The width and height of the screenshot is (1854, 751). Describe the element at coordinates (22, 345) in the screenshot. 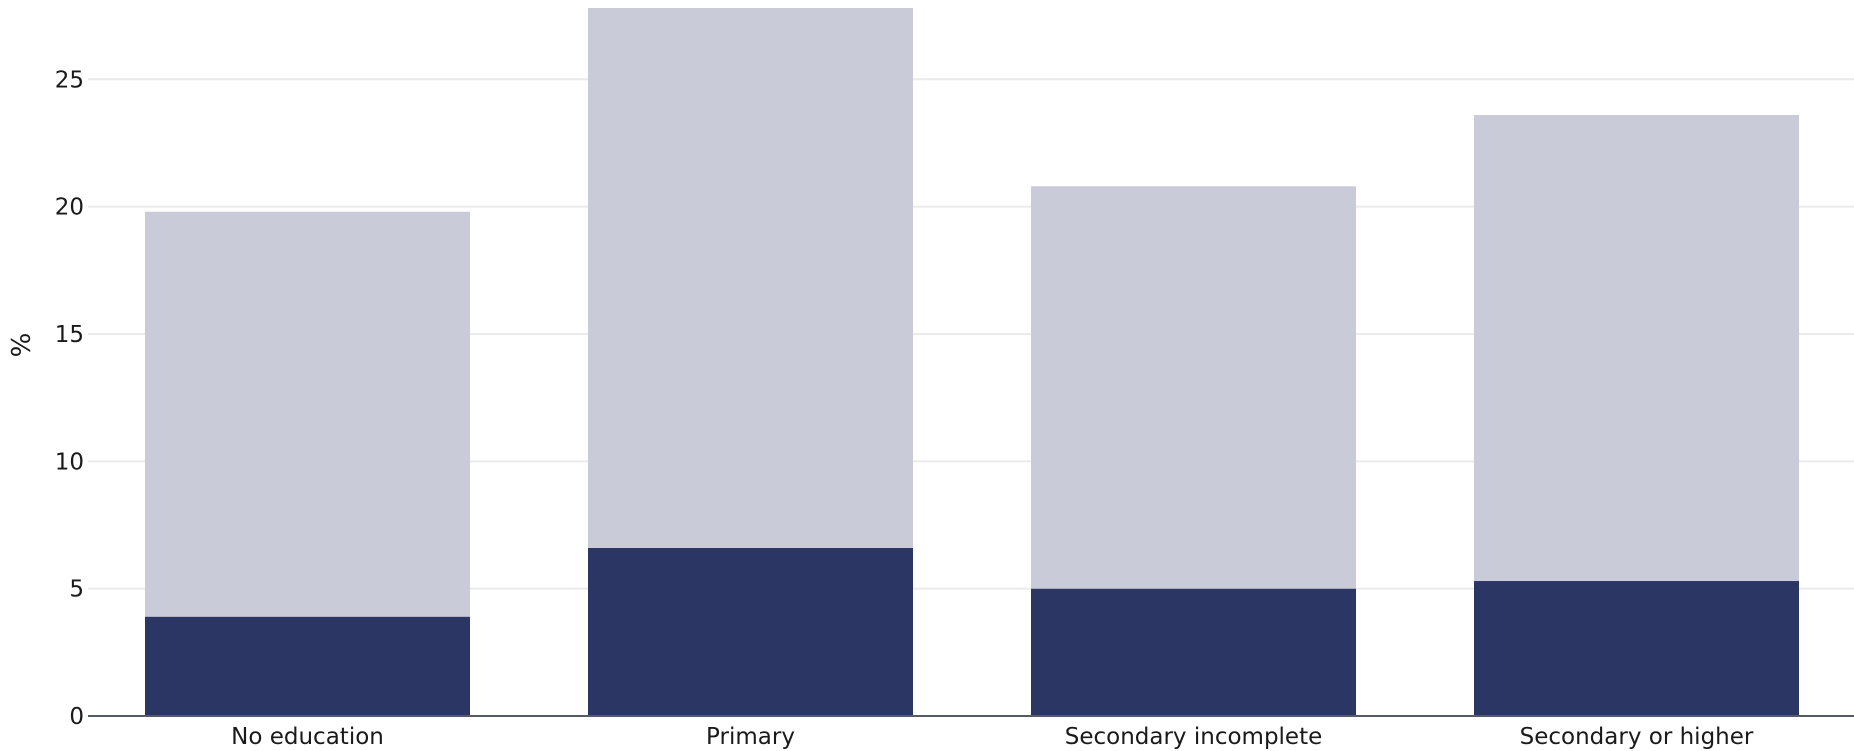

I see `y-axis-title: %` at that location.